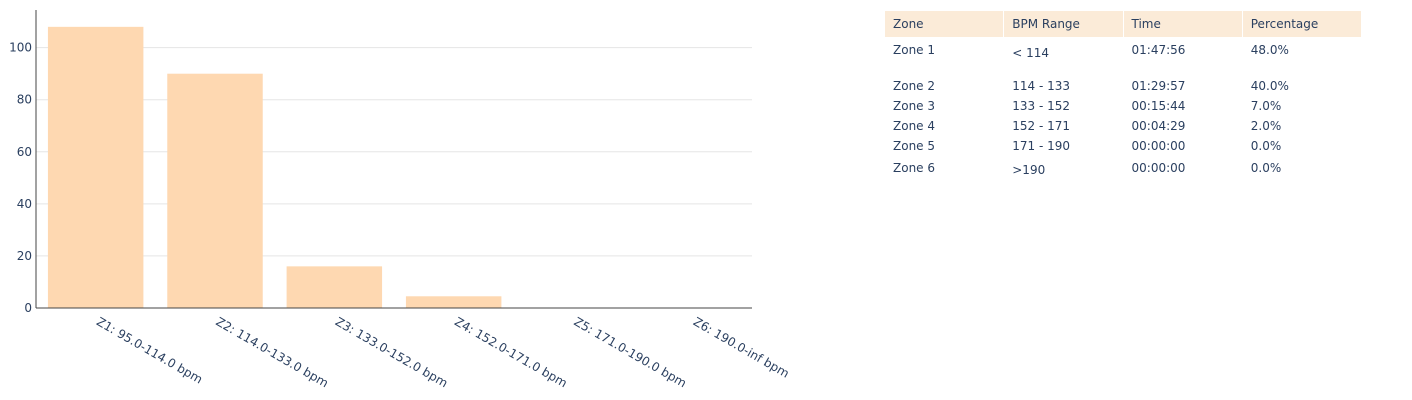 The height and width of the screenshot is (400, 1412). I want to click on cell-zone: Zone 2, so click(945, 86).